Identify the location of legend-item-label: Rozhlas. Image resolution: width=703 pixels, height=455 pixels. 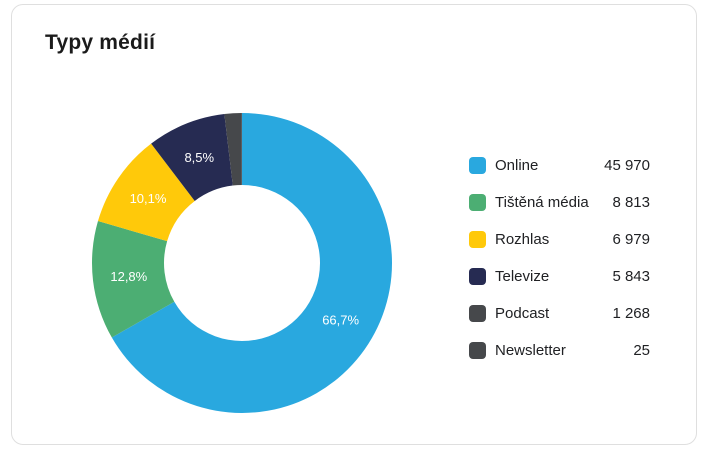
(522, 239).